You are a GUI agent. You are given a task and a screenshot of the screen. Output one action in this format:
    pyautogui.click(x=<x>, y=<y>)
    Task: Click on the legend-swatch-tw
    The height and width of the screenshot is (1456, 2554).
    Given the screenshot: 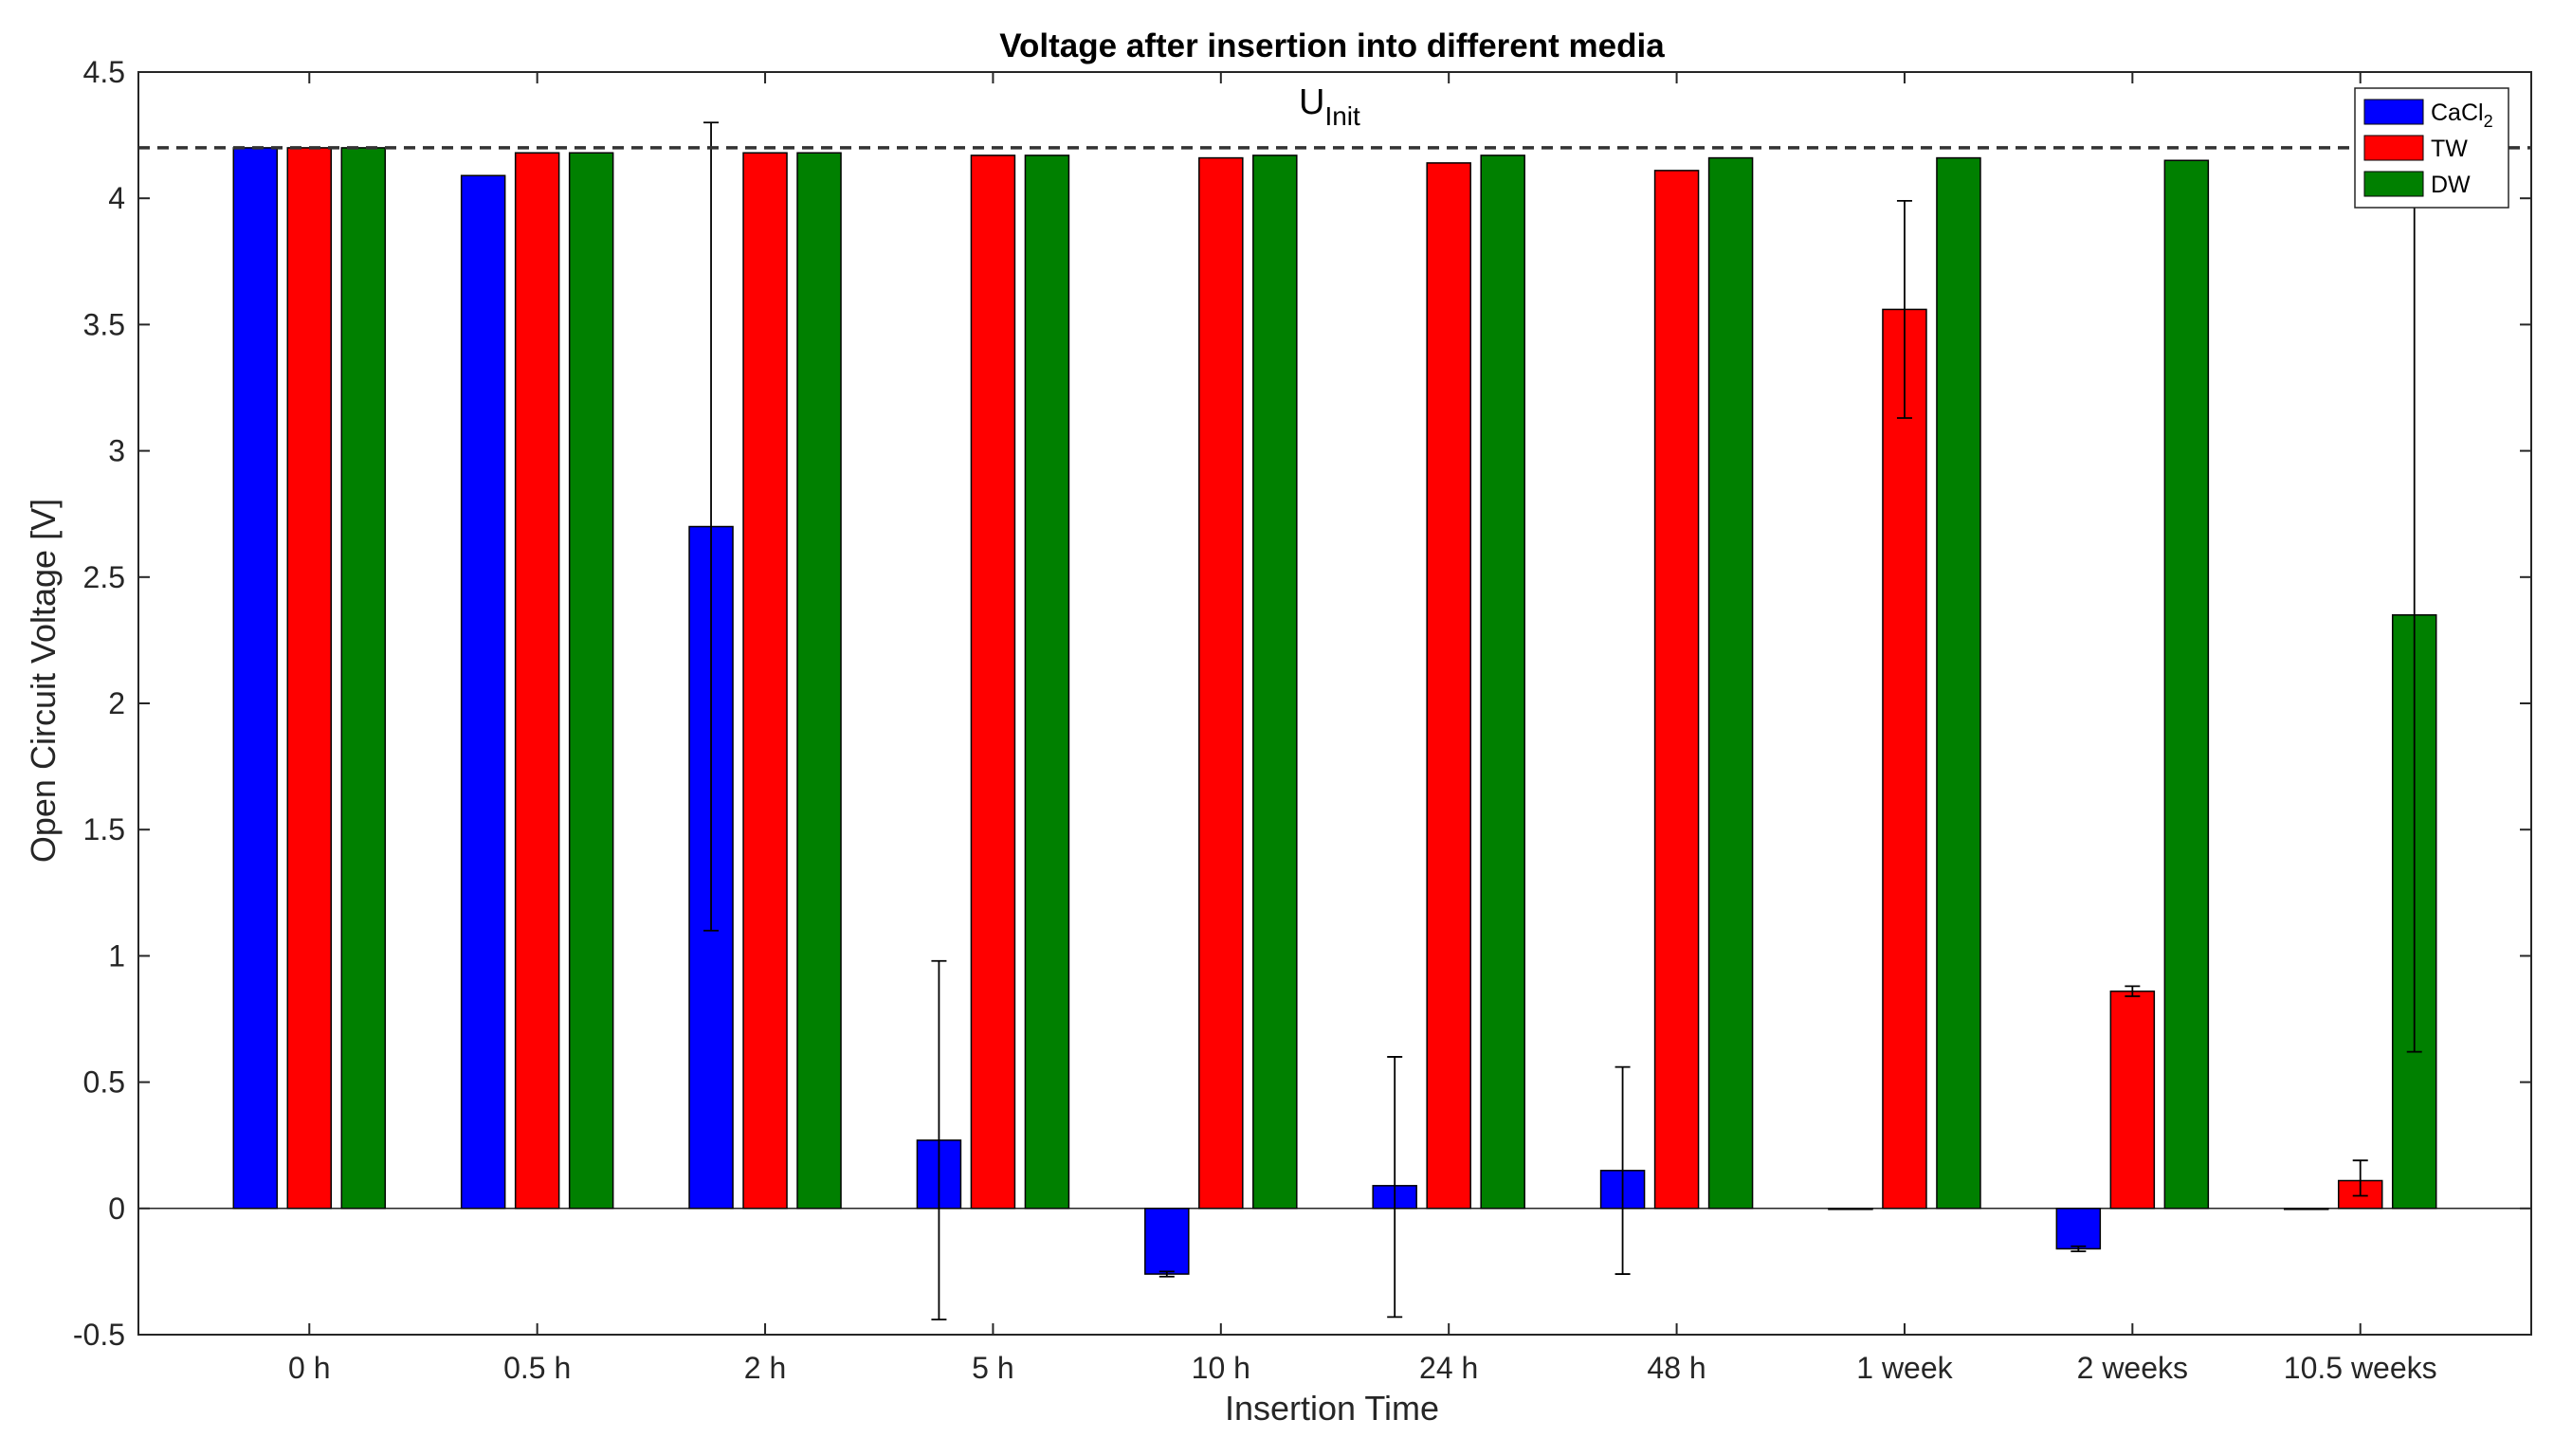 What is the action you would take?
    pyautogui.click(x=2394, y=148)
    